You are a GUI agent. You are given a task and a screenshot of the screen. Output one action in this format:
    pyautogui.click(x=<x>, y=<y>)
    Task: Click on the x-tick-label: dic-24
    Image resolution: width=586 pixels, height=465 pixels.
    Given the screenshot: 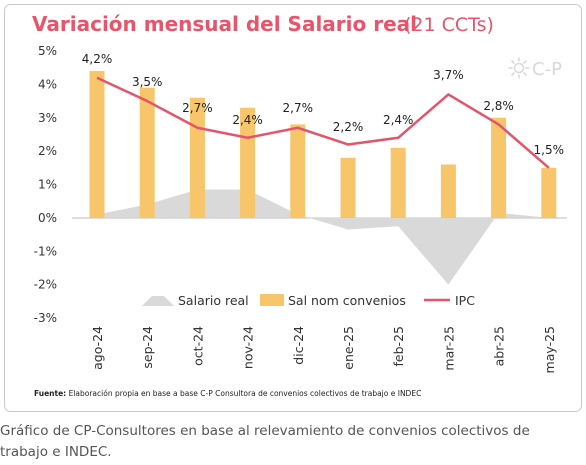 What is the action you would take?
    pyautogui.click(x=298, y=345)
    